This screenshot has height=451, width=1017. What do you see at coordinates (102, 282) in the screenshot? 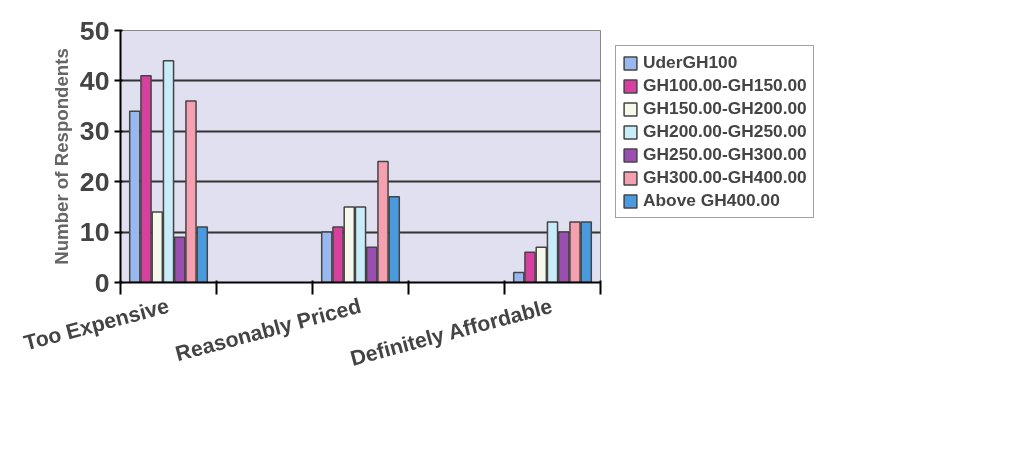
I see `y-tick-label: 0` at bounding box center [102, 282].